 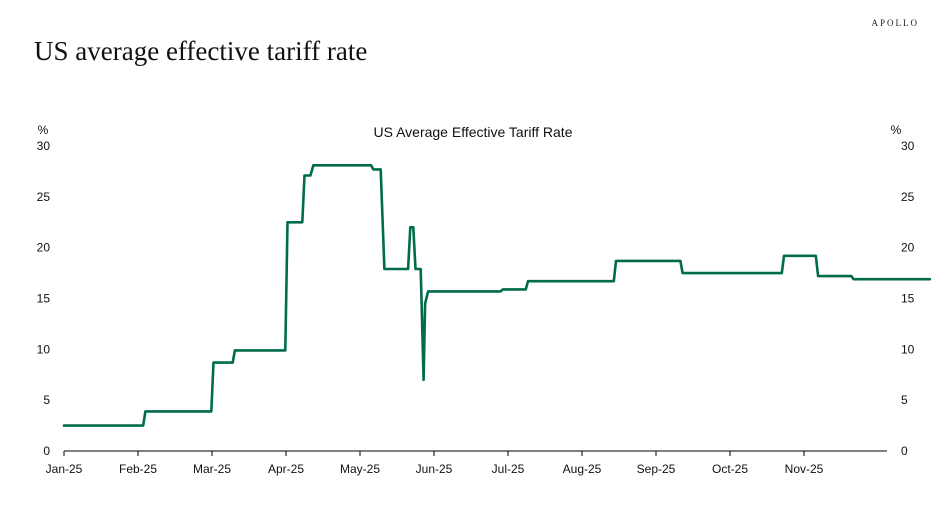 I want to click on x-tick-label: May-25, so click(x=360, y=469).